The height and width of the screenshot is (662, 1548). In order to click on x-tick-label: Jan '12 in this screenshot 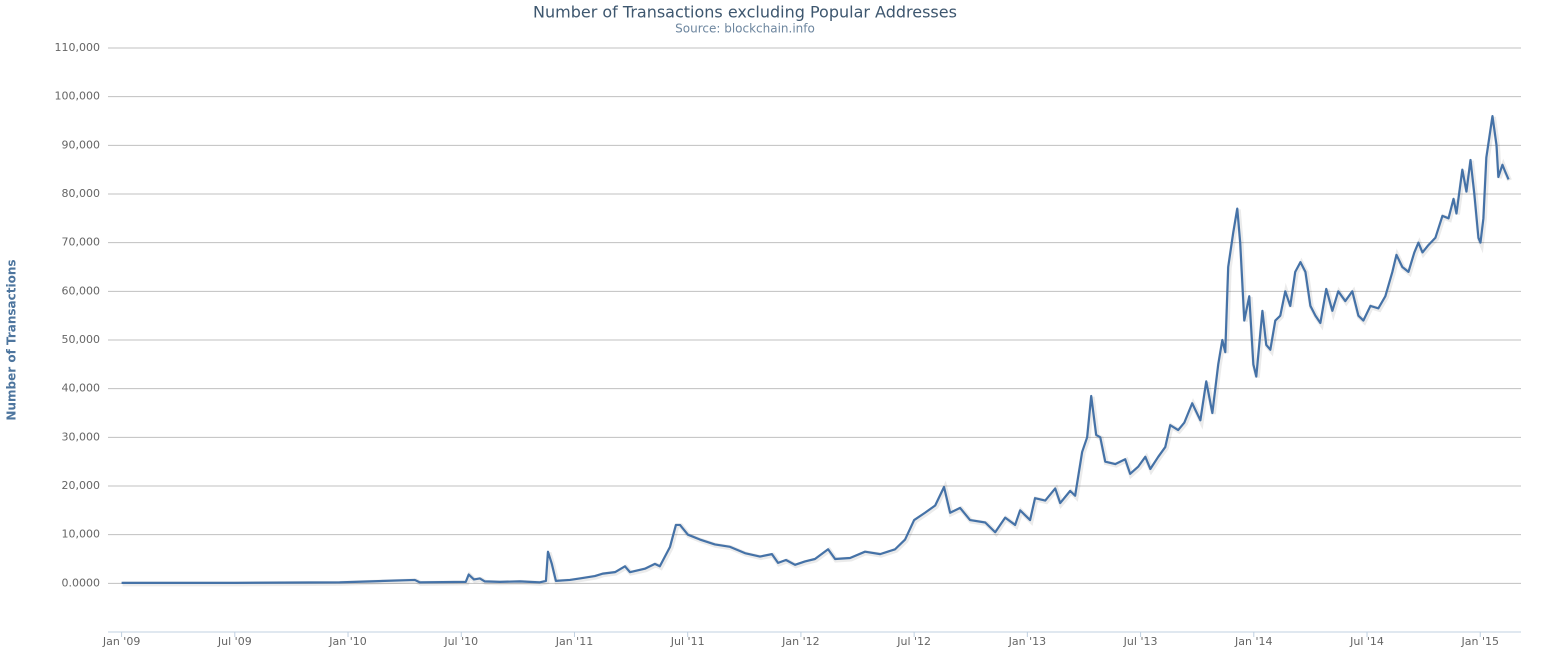, I will do `click(800, 641)`.